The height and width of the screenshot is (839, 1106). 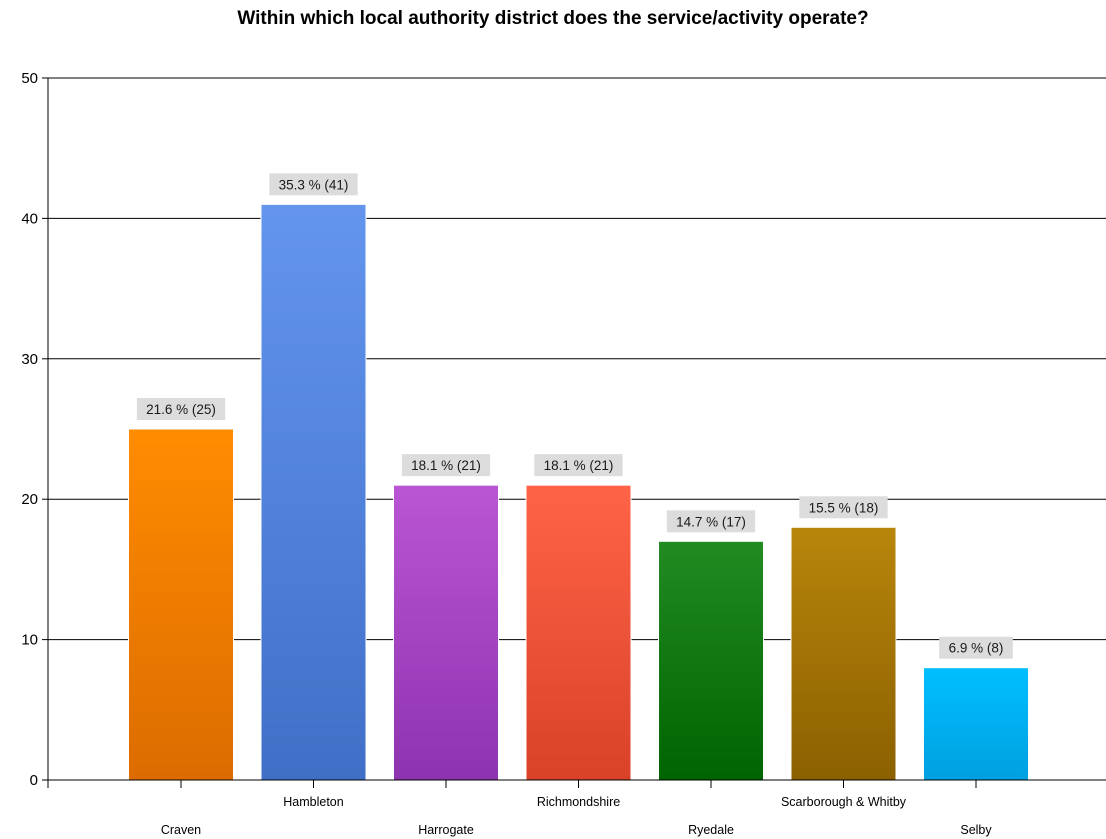 What do you see at coordinates (446, 830) in the screenshot?
I see `x-category-label: Harrogate` at bounding box center [446, 830].